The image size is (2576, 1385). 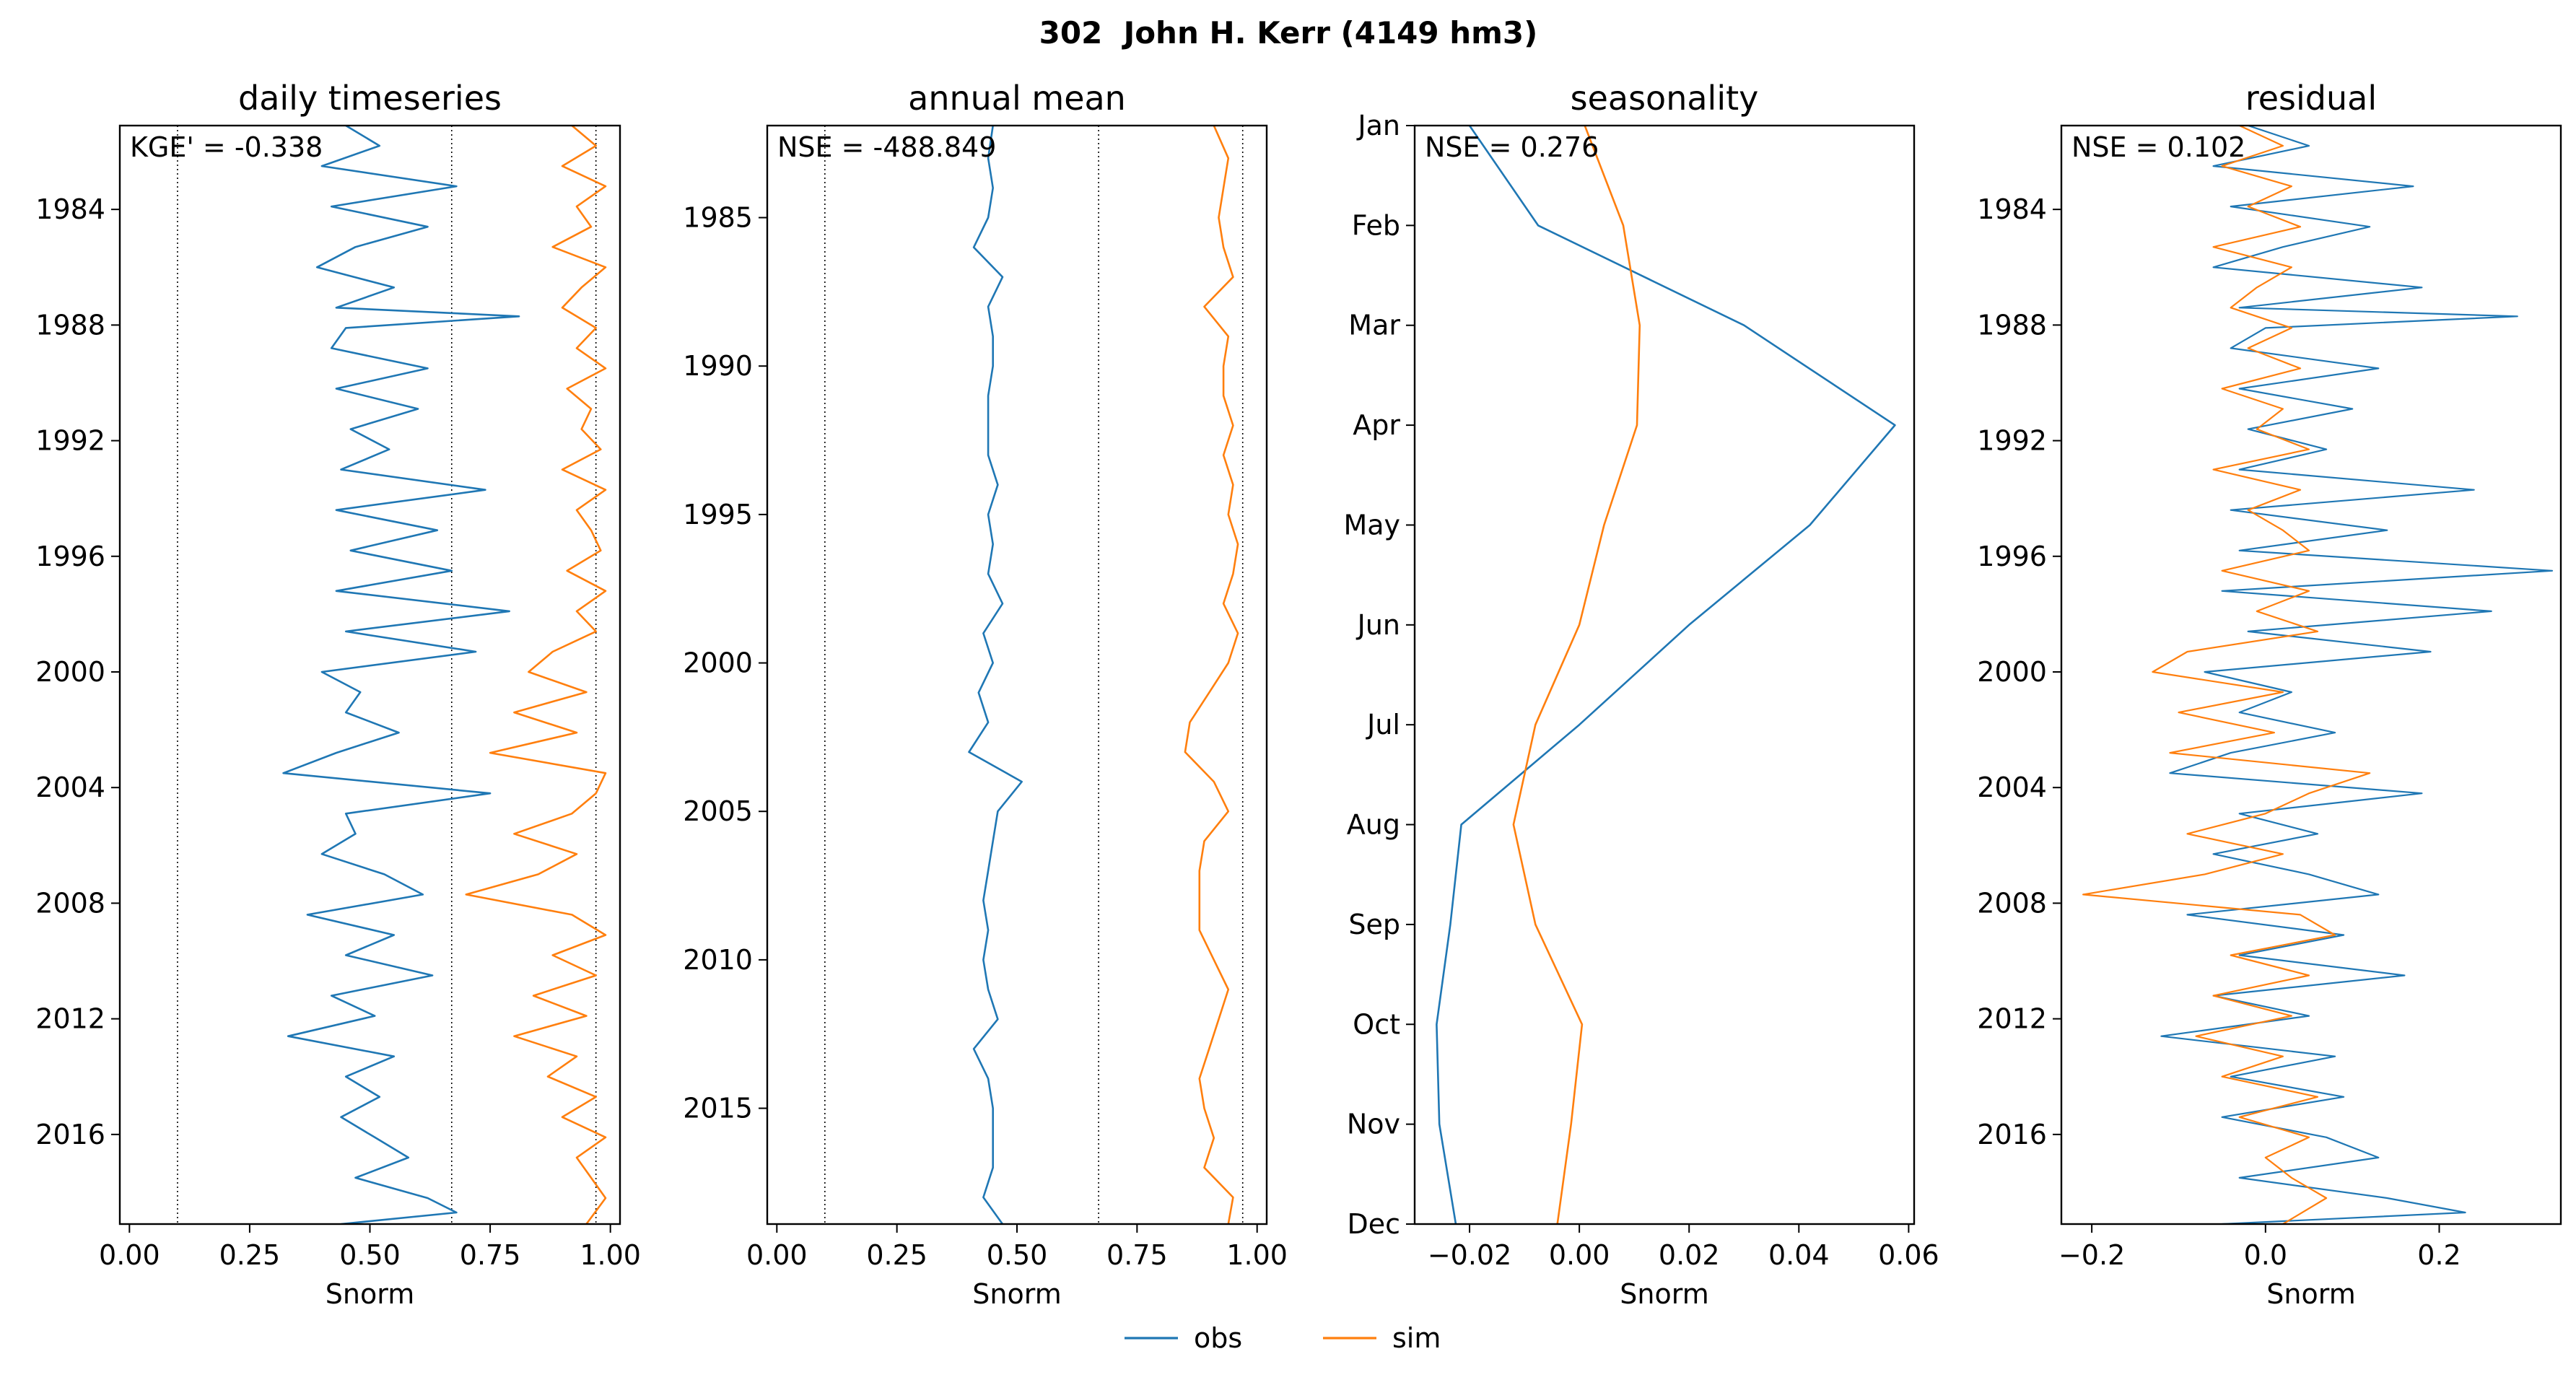 What do you see at coordinates (2158, 147) in the screenshot?
I see `metric-annotation: NSE = 0.102` at bounding box center [2158, 147].